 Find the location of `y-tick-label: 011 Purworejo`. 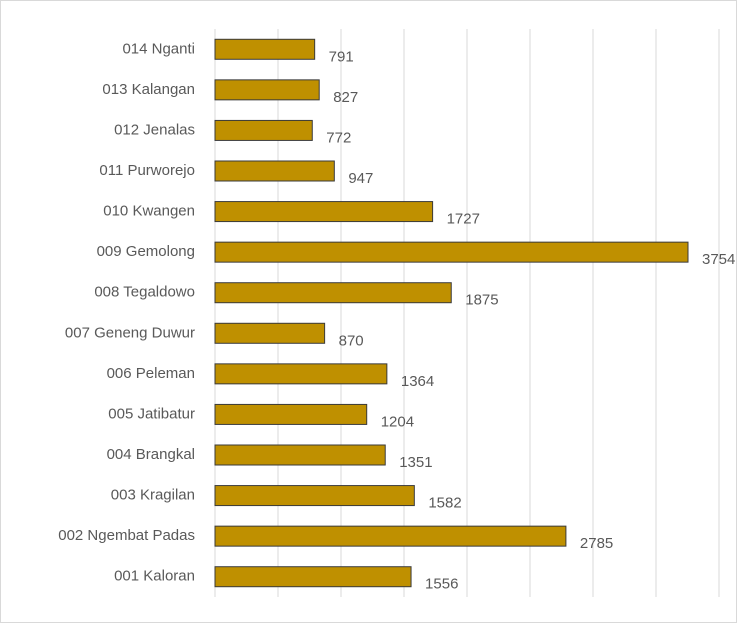

y-tick-label: 011 Purworejo is located at coordinates (147, 170).